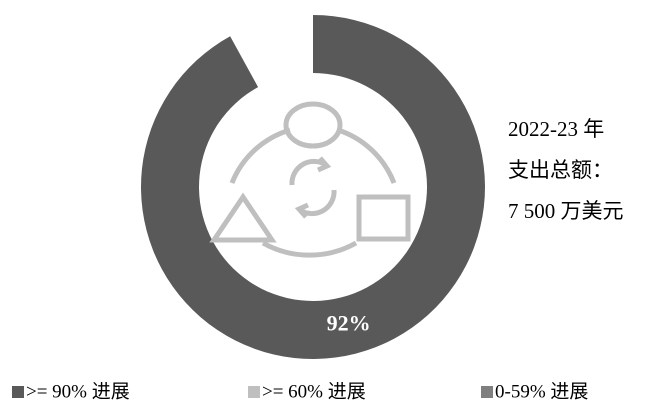 This screenshot has height=405, width=659. Describe the element at coordinates (349, 323) in the screenshot. I see `data-label: 92%` at that location.